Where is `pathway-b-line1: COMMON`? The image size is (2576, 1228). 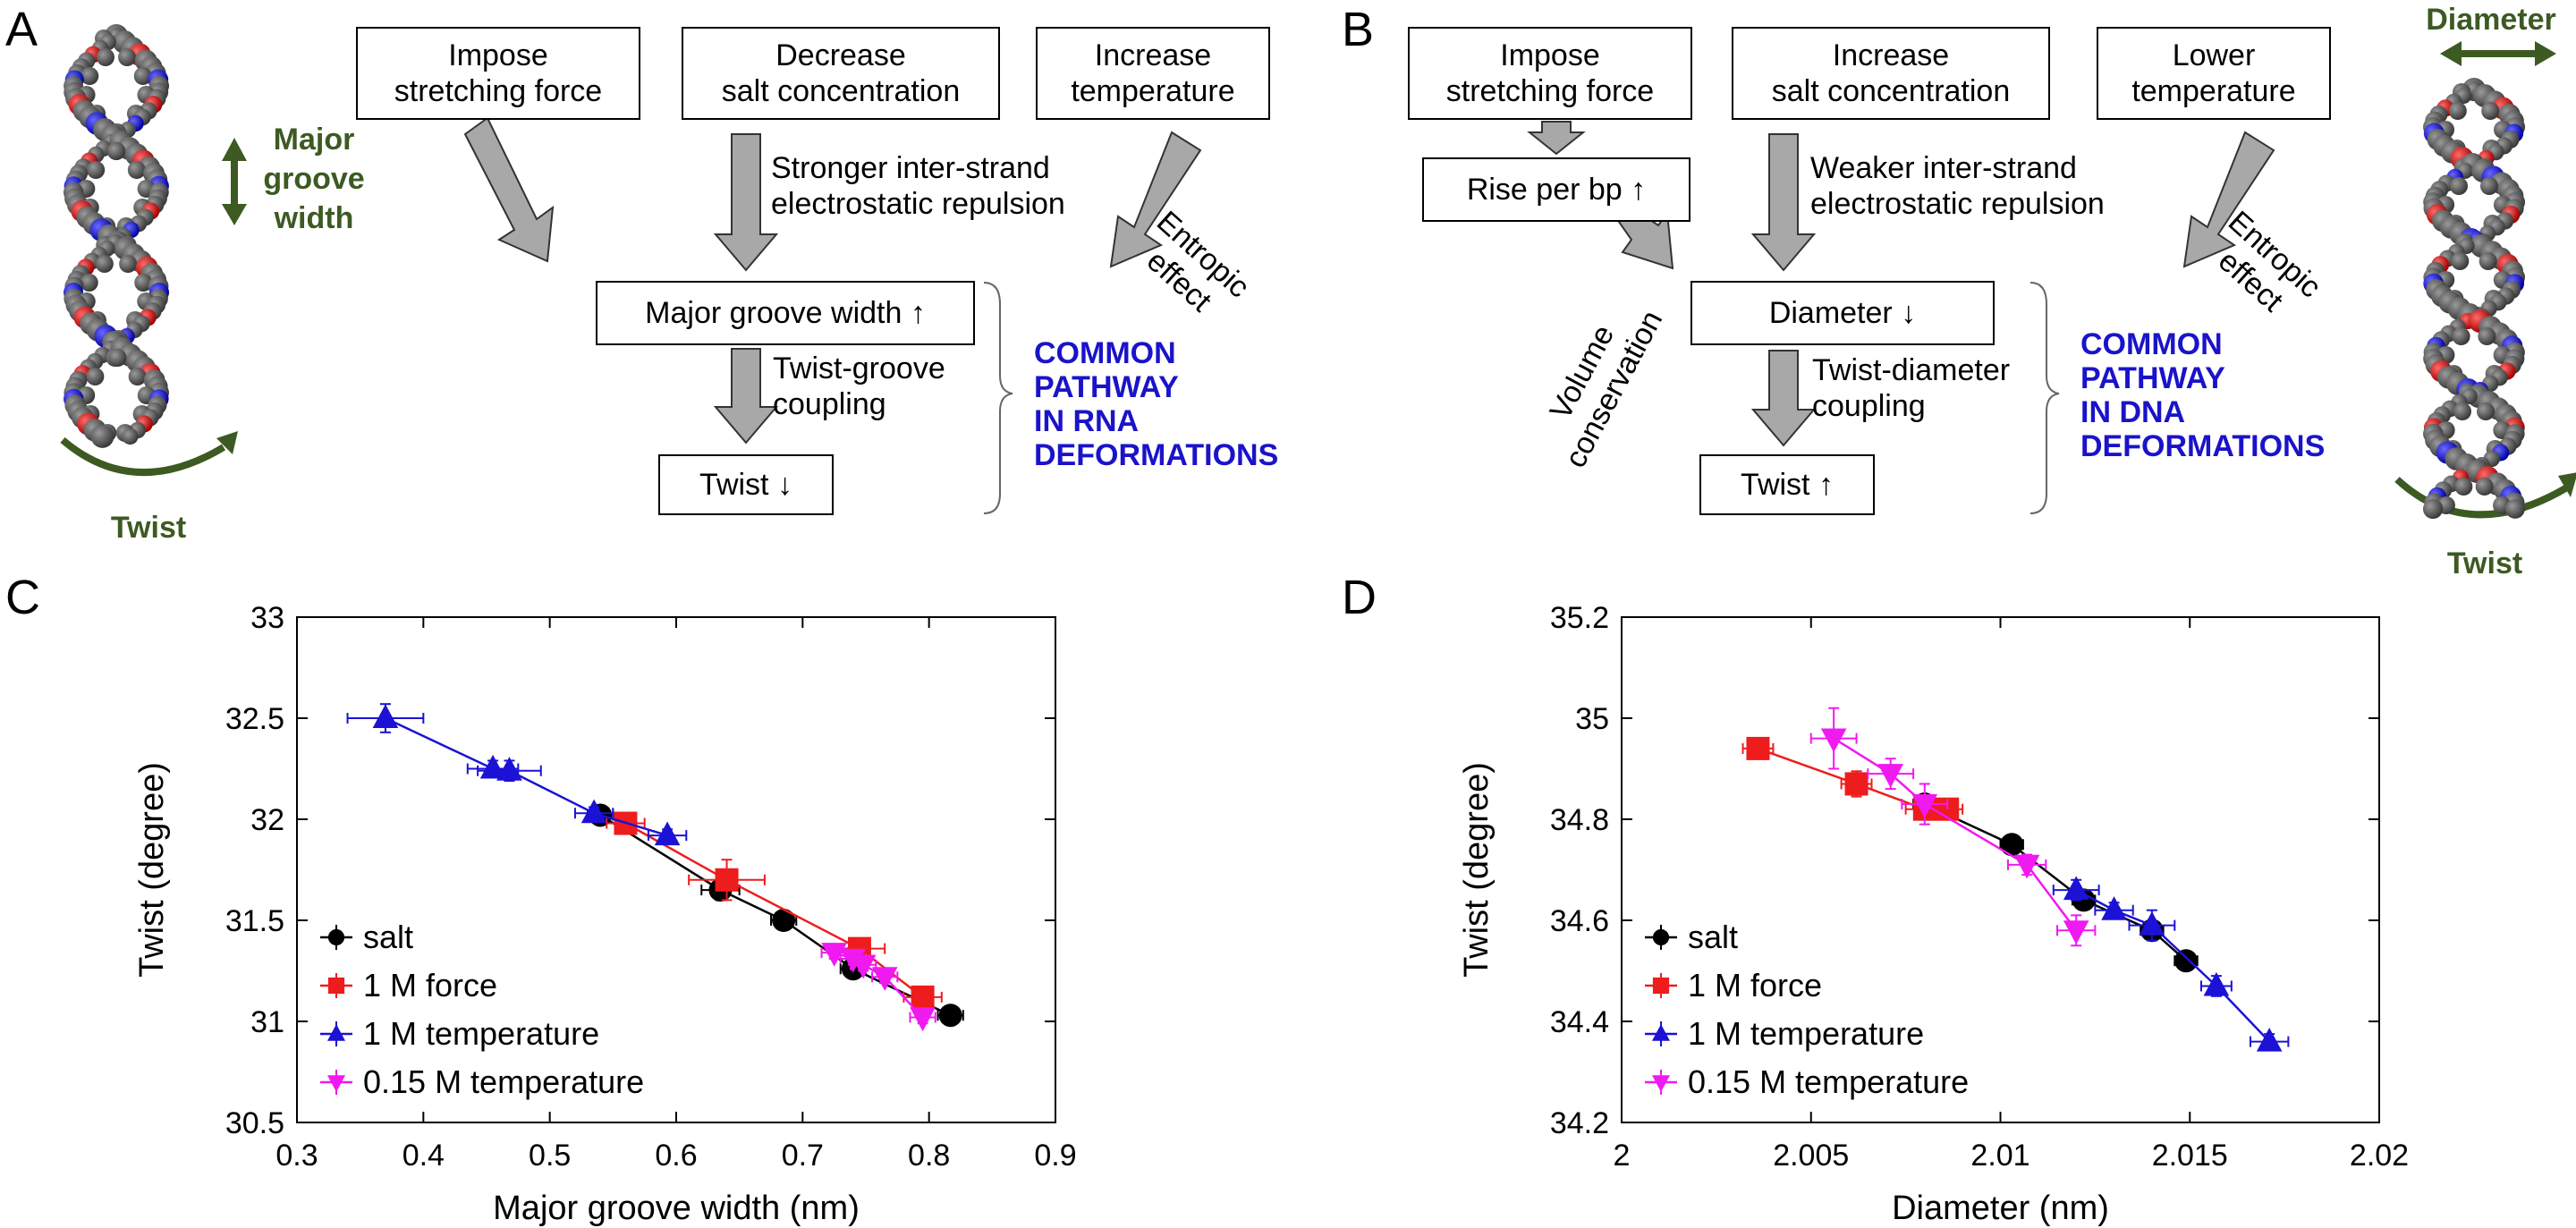
pathway-b-line1: COMMON is located at coordinates (2151, 344).